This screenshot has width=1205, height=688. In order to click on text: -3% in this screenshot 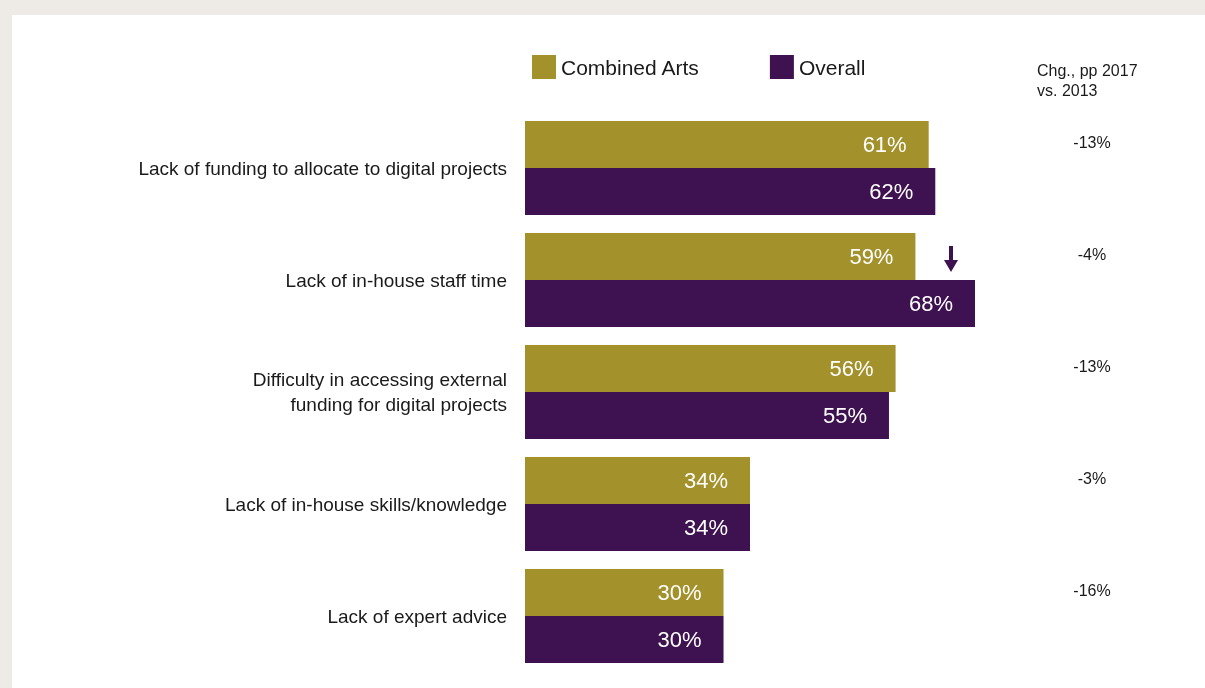, I will do `click(1092, 478)`.